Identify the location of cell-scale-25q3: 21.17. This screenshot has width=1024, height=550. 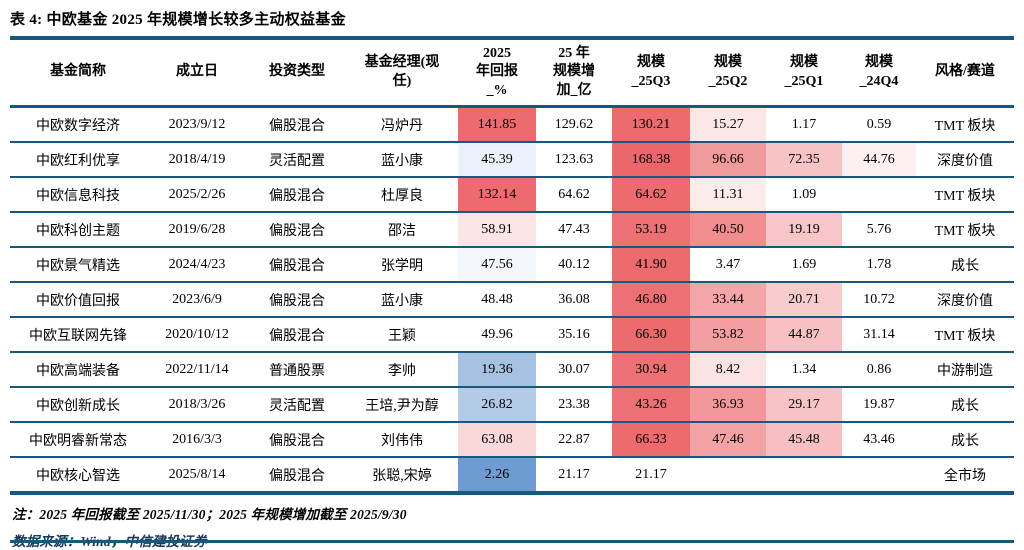
(651, 474).